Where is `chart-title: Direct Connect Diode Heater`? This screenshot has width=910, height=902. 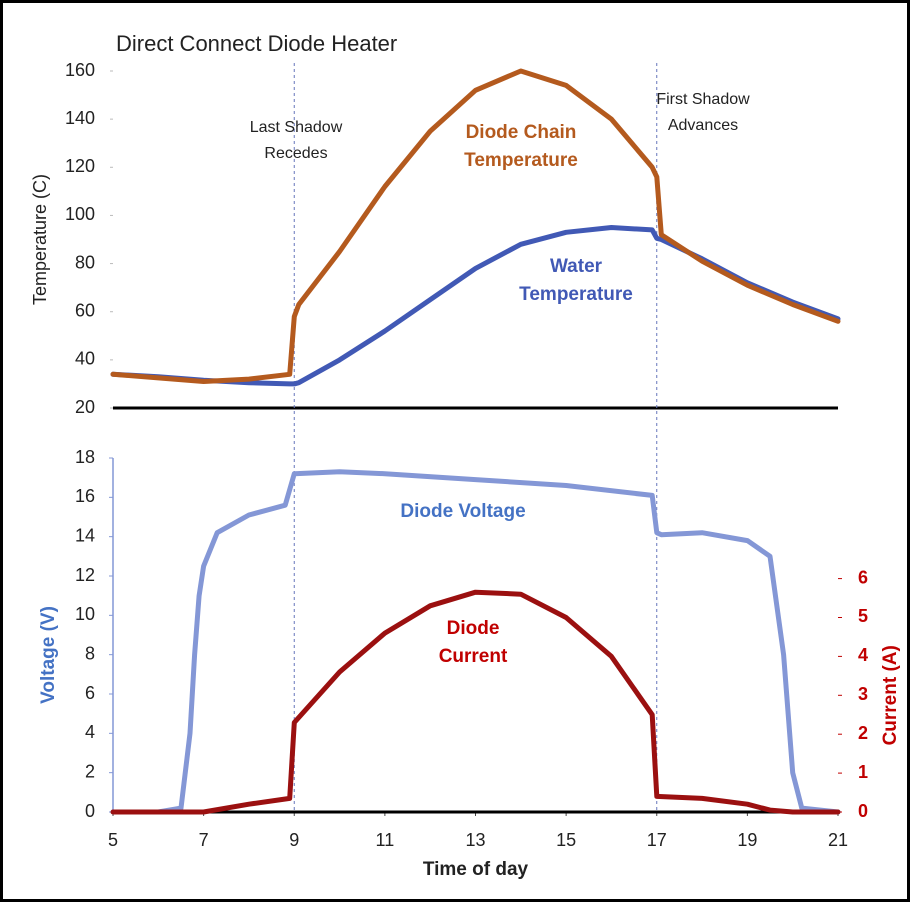 chart-title: Direct Connect Diode Heater is located at coordinates (256, 43).